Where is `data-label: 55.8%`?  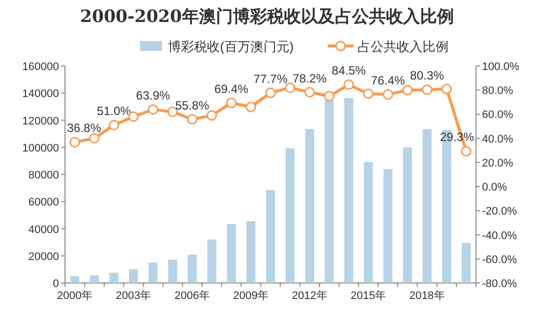 data-label: 55.8% is located at coordinates (192, 105).